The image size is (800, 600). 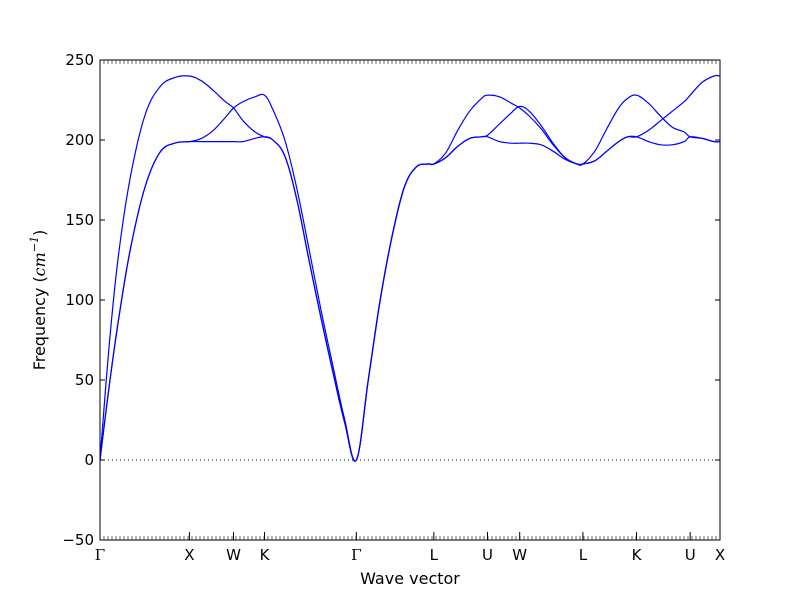 I want to click on x-axis-label: Wave vector, so click(x=410, y=578).